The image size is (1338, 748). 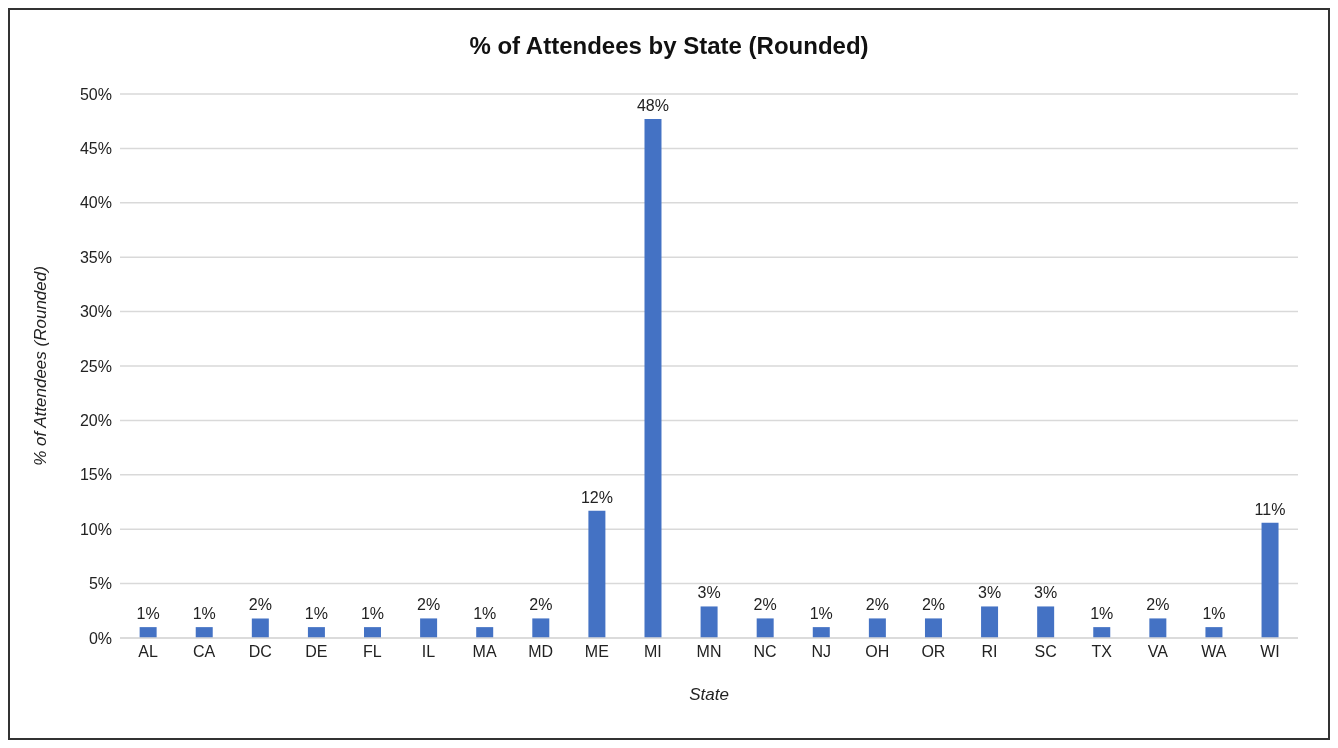 What do you see at coordinates (484, 652) in the screenshot?
I see `x-tick-label: MA` at bounding box center [484, 652].